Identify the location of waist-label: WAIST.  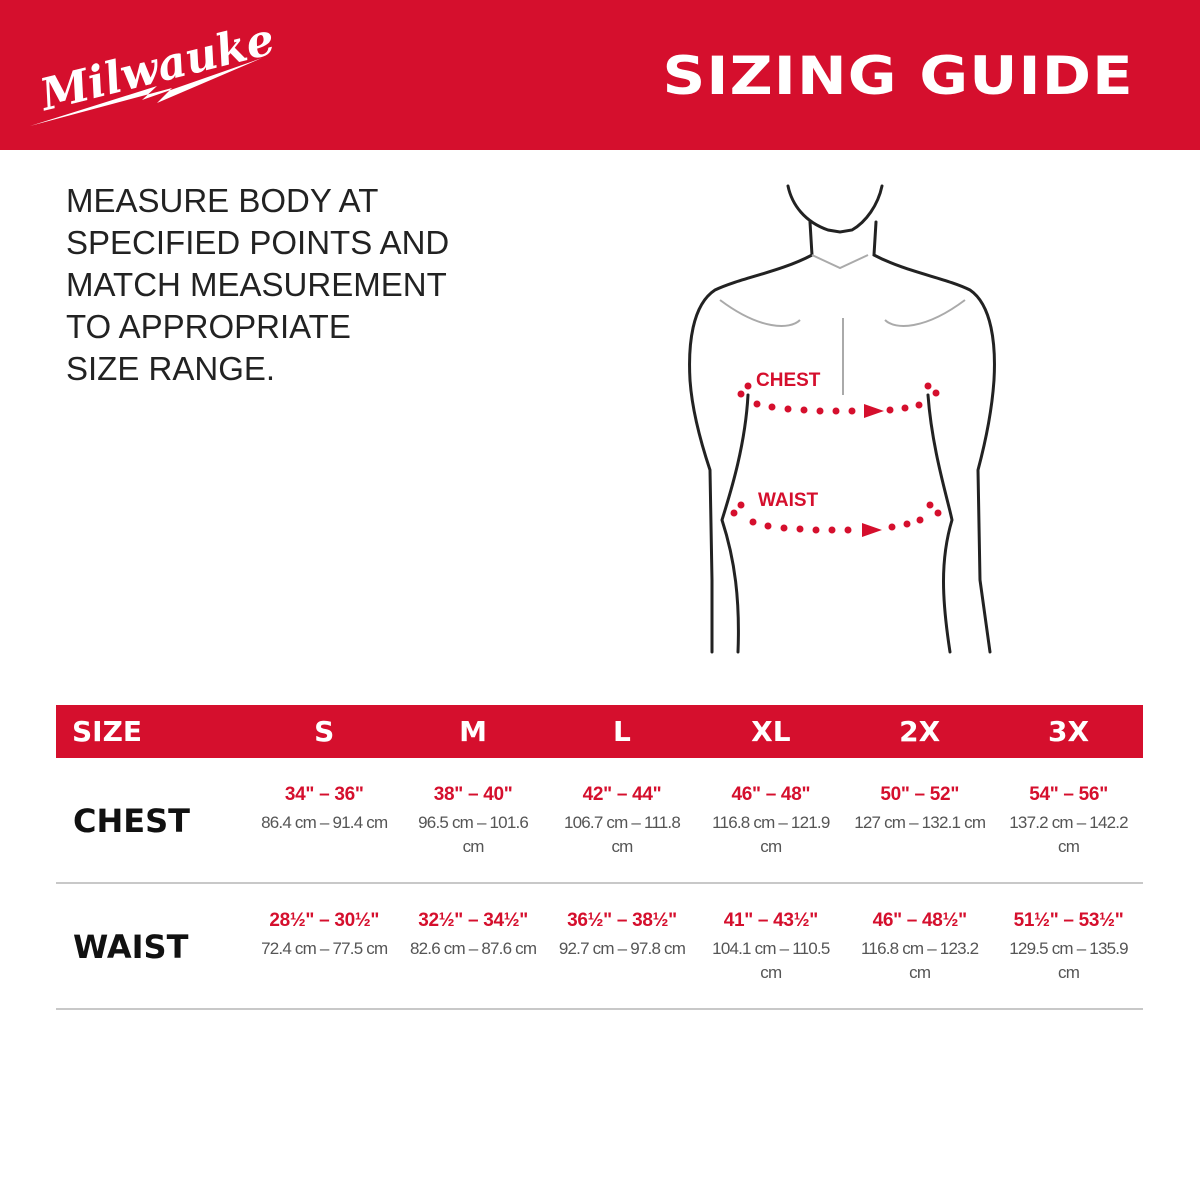
(788, 500).